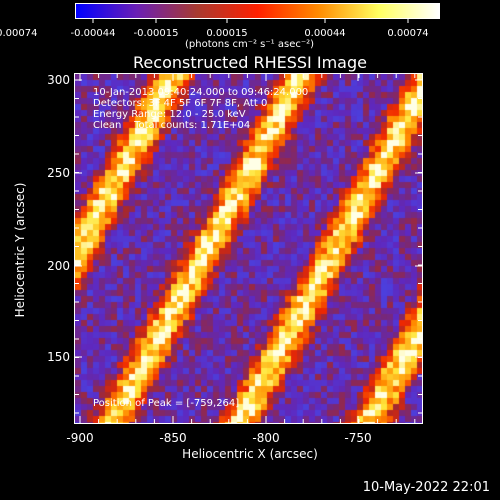  I want to click on y-tick-label: 300, so click(58, 80).